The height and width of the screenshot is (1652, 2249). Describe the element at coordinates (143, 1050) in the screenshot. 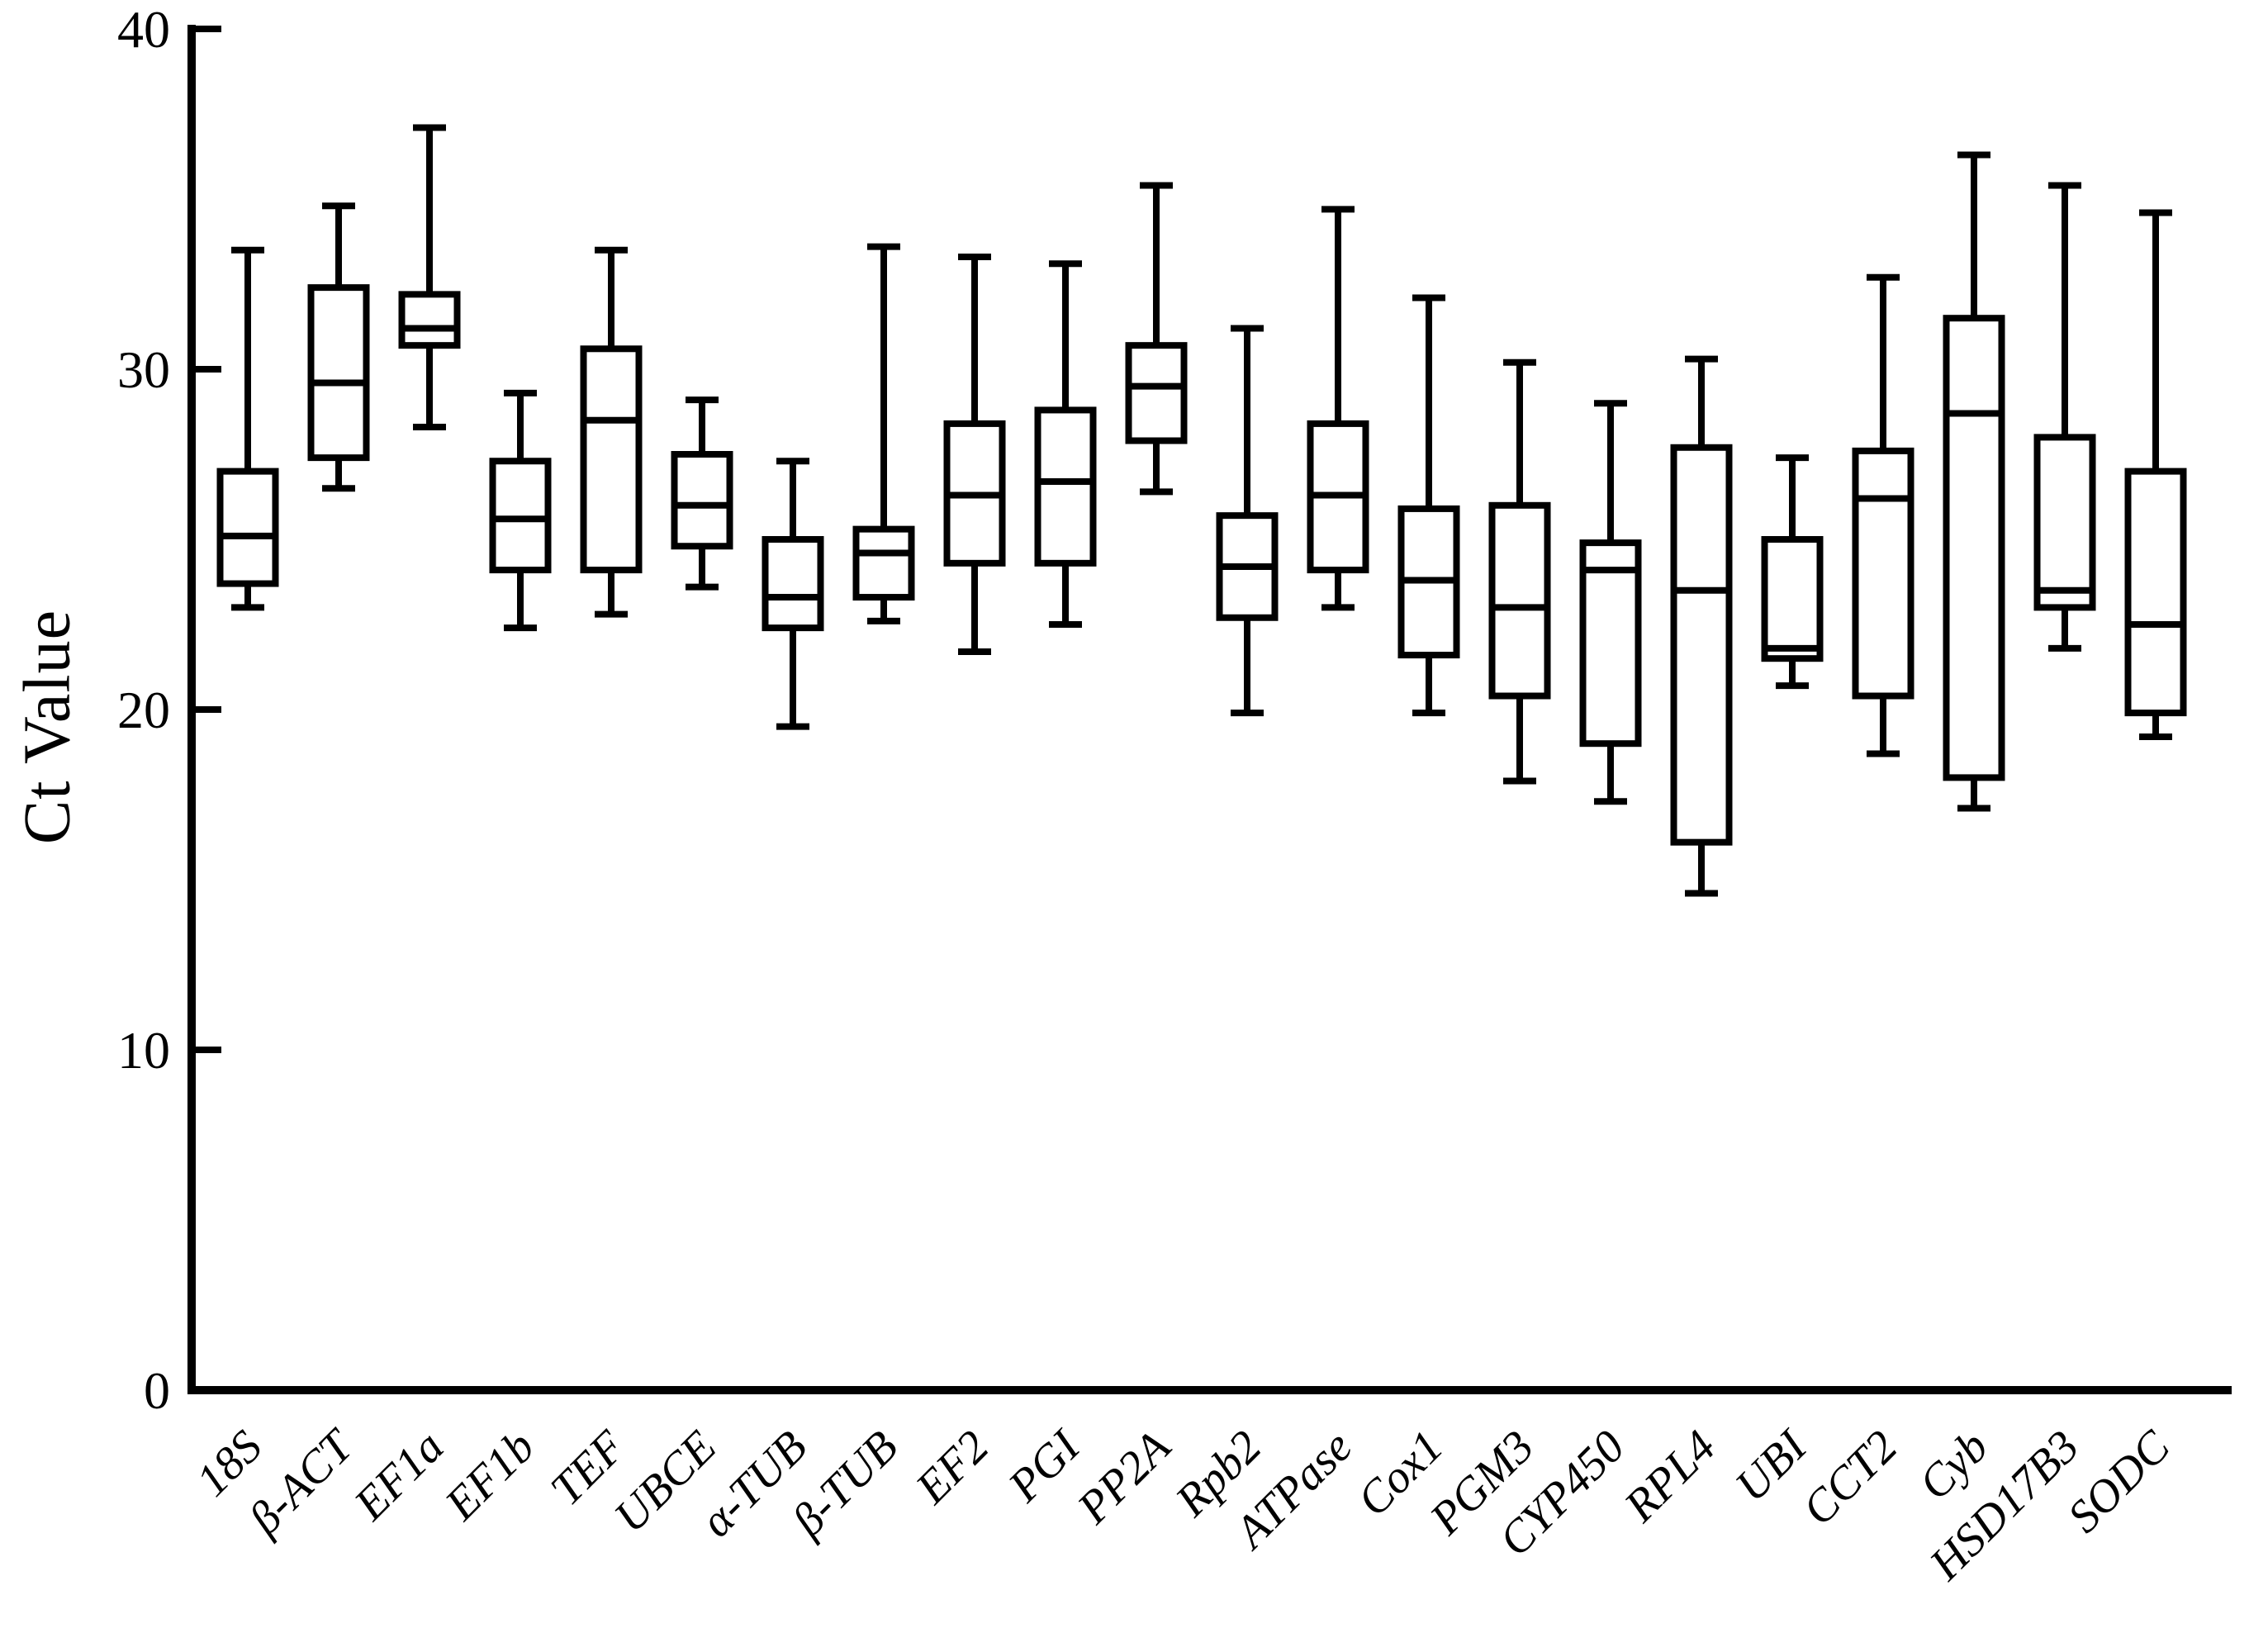

I see `y-tick-label-10: 10` at that location.